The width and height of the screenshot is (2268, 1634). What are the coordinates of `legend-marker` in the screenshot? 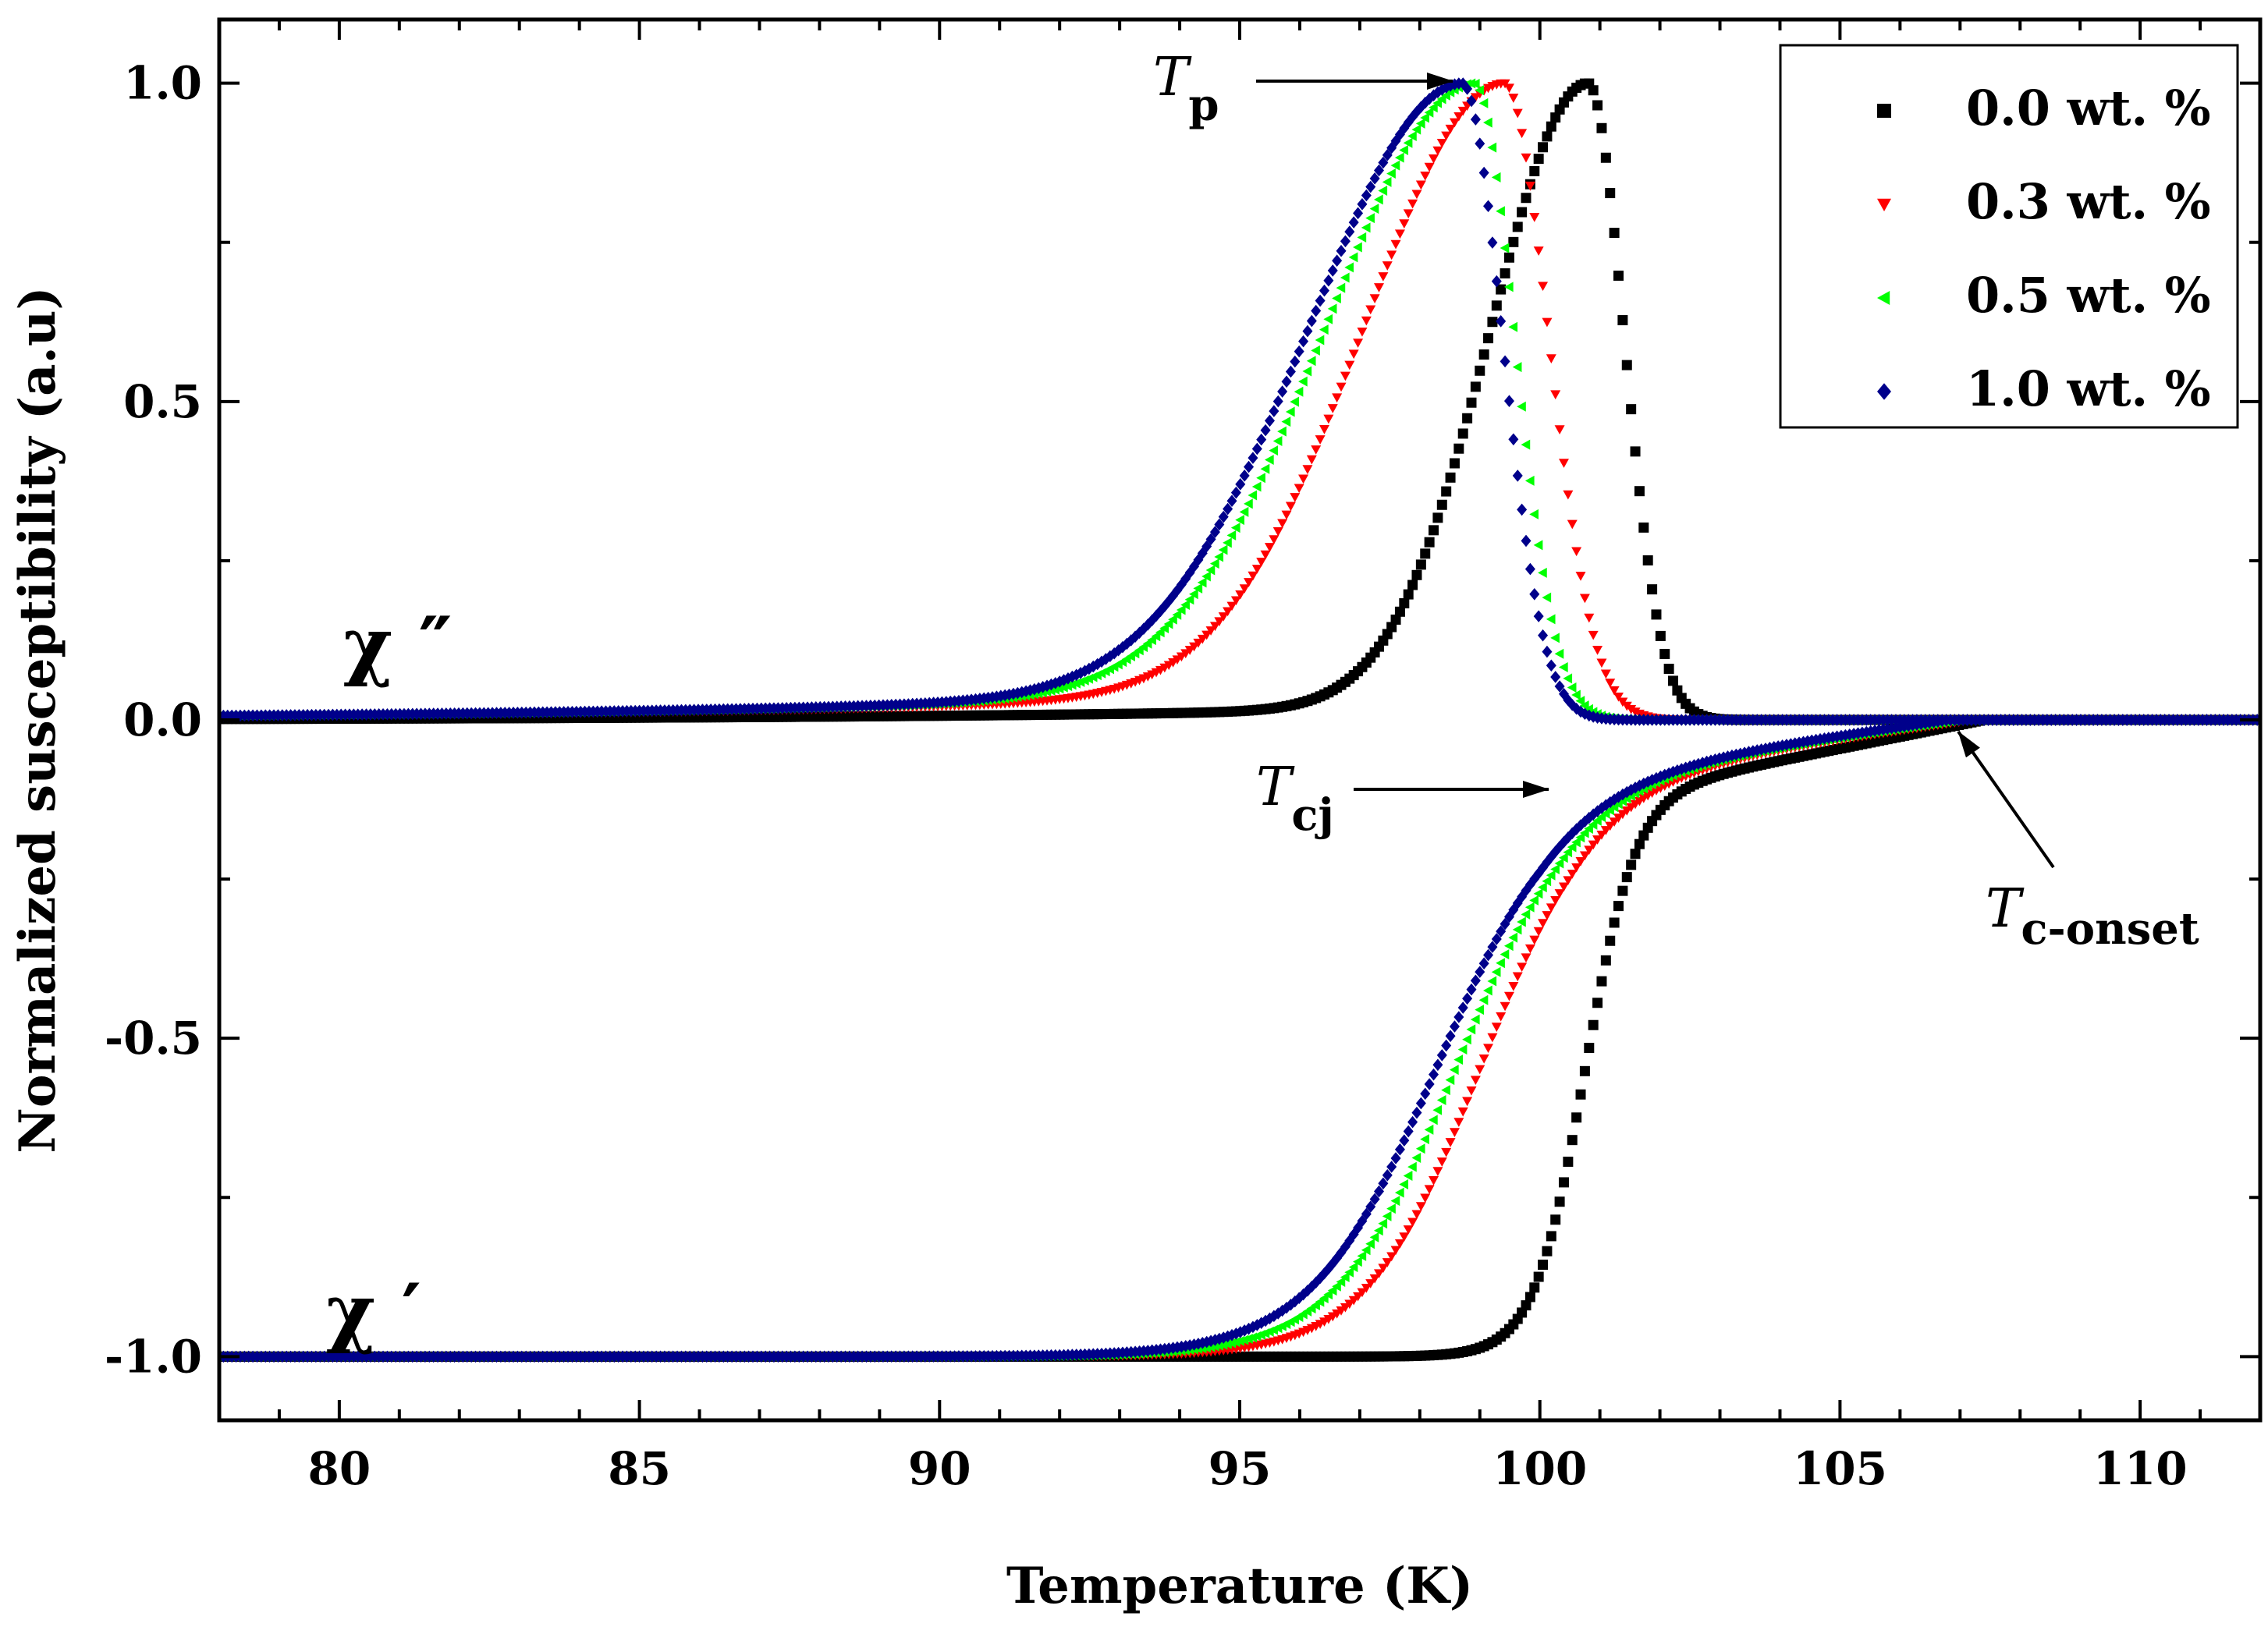 It's located at (1884, 111).